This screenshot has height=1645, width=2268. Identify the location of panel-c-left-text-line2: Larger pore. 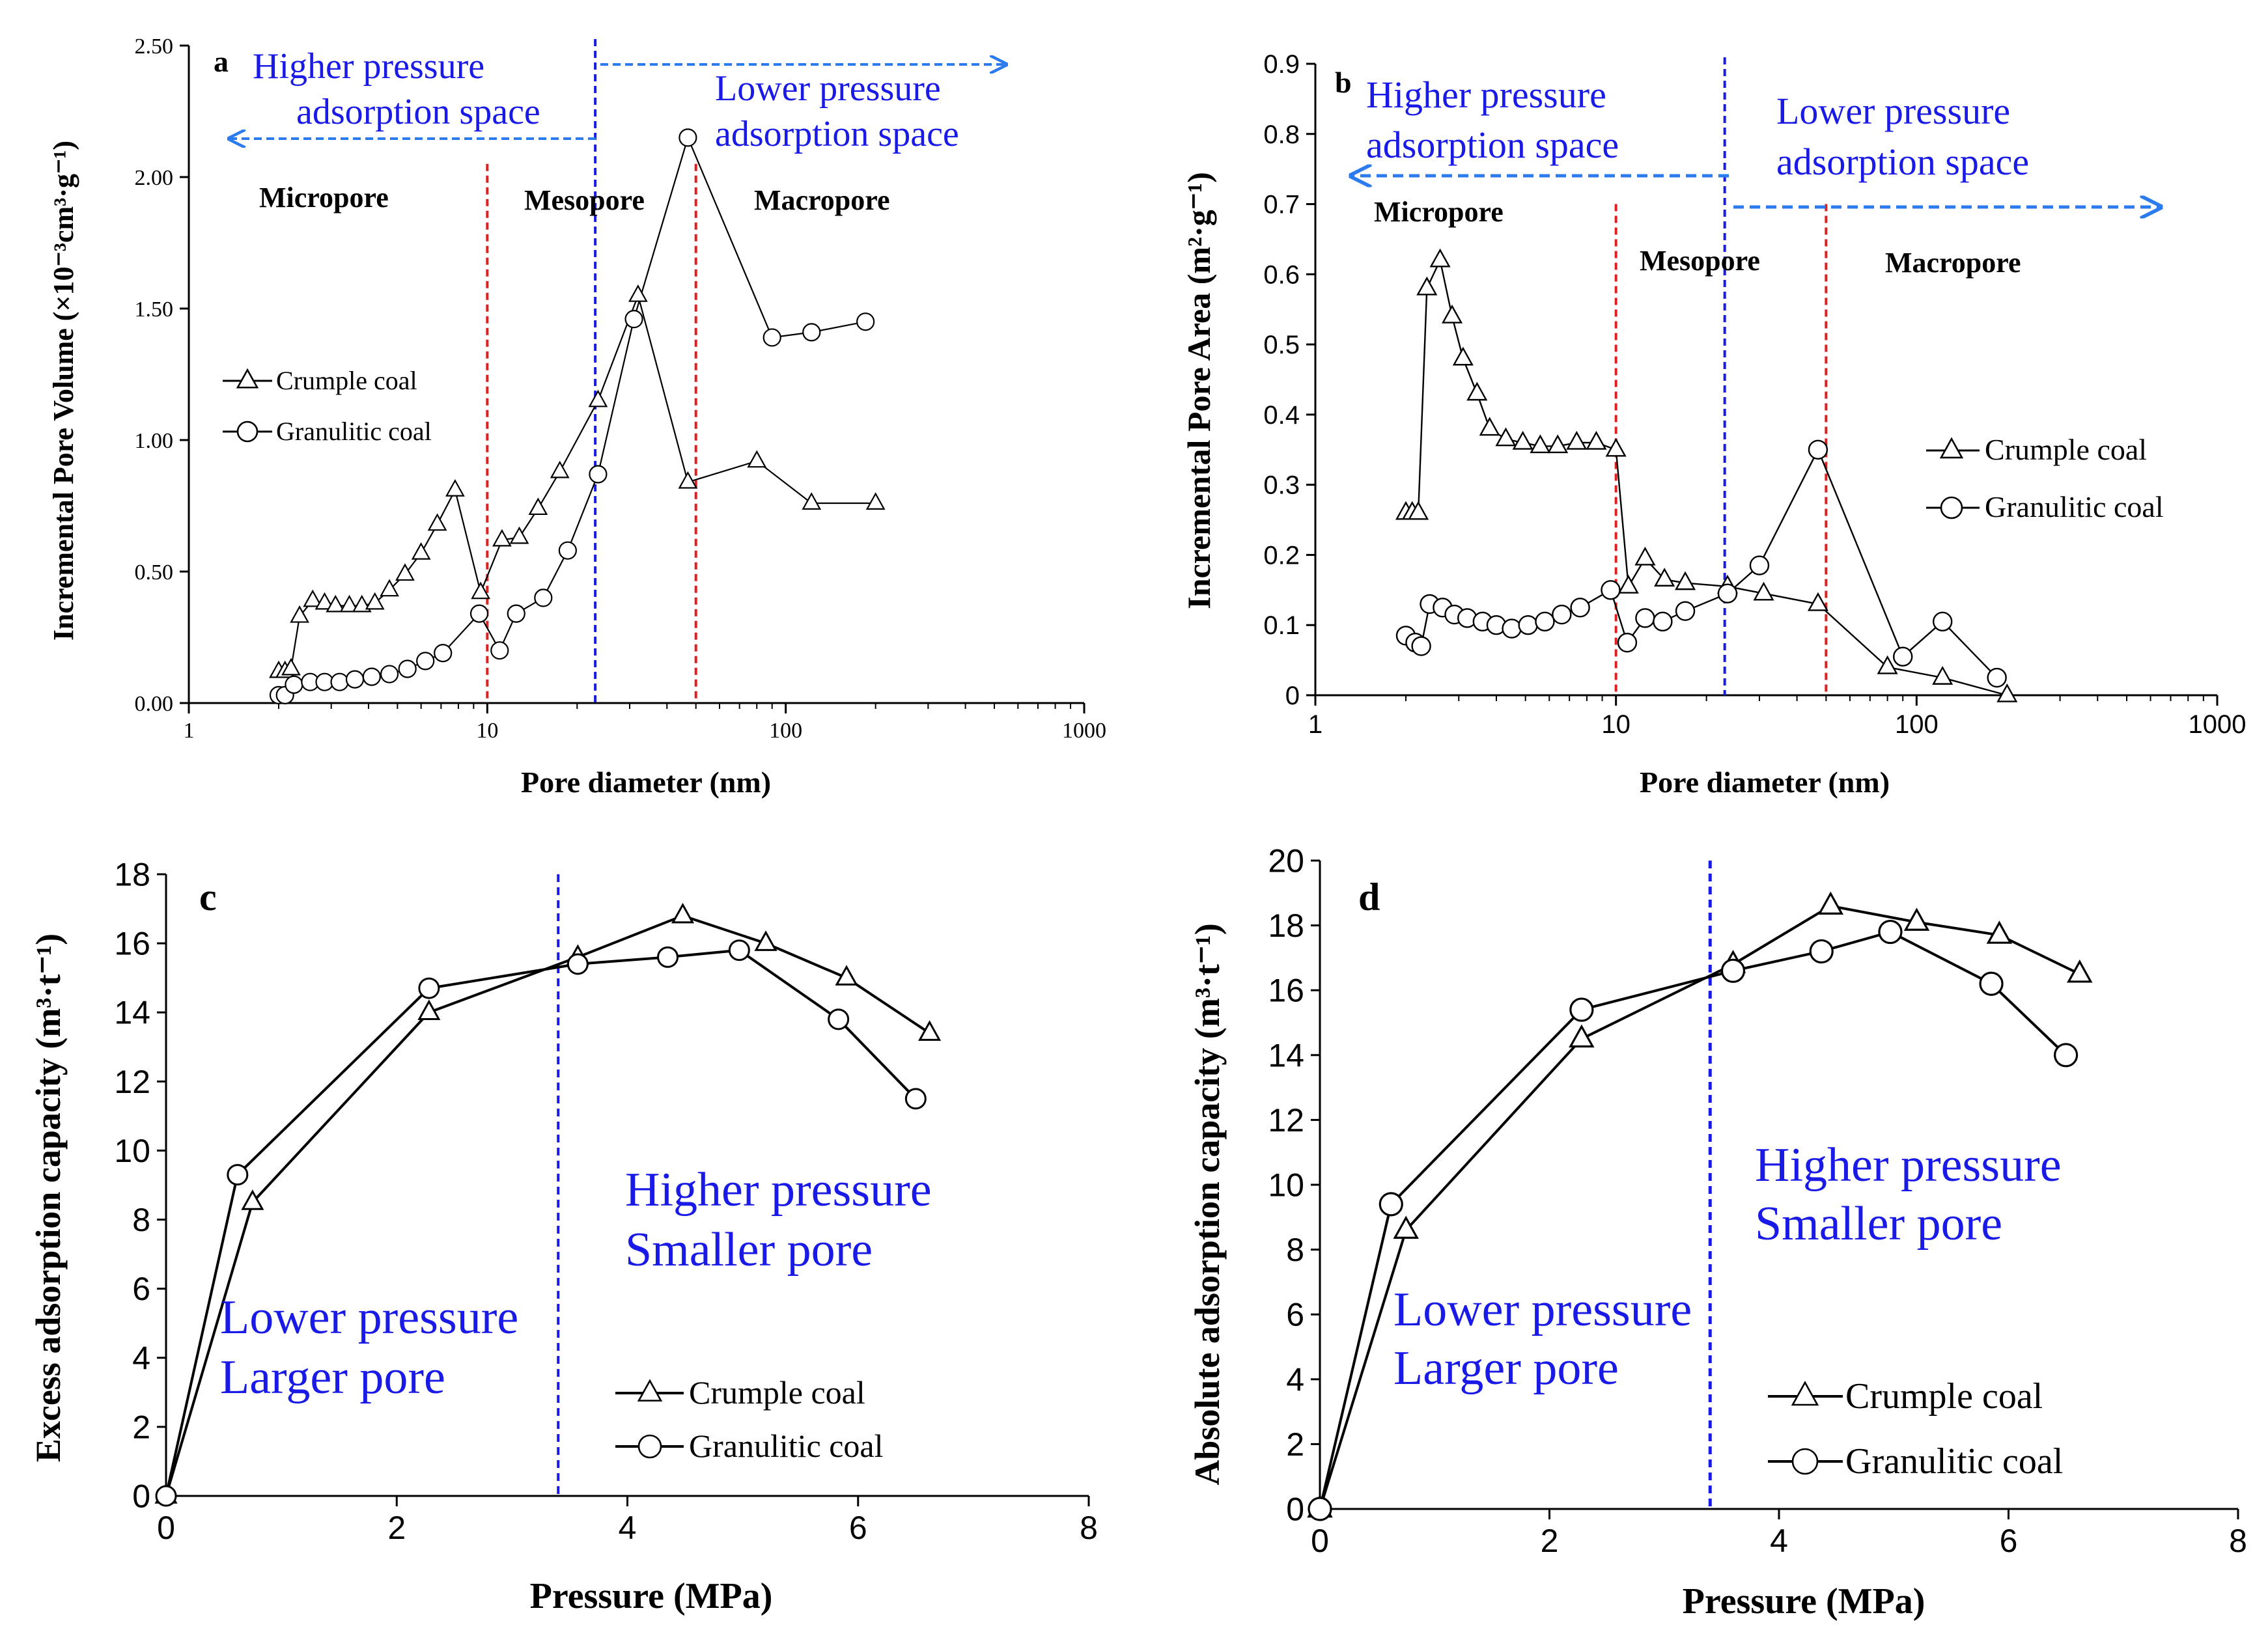
(333, 1378).